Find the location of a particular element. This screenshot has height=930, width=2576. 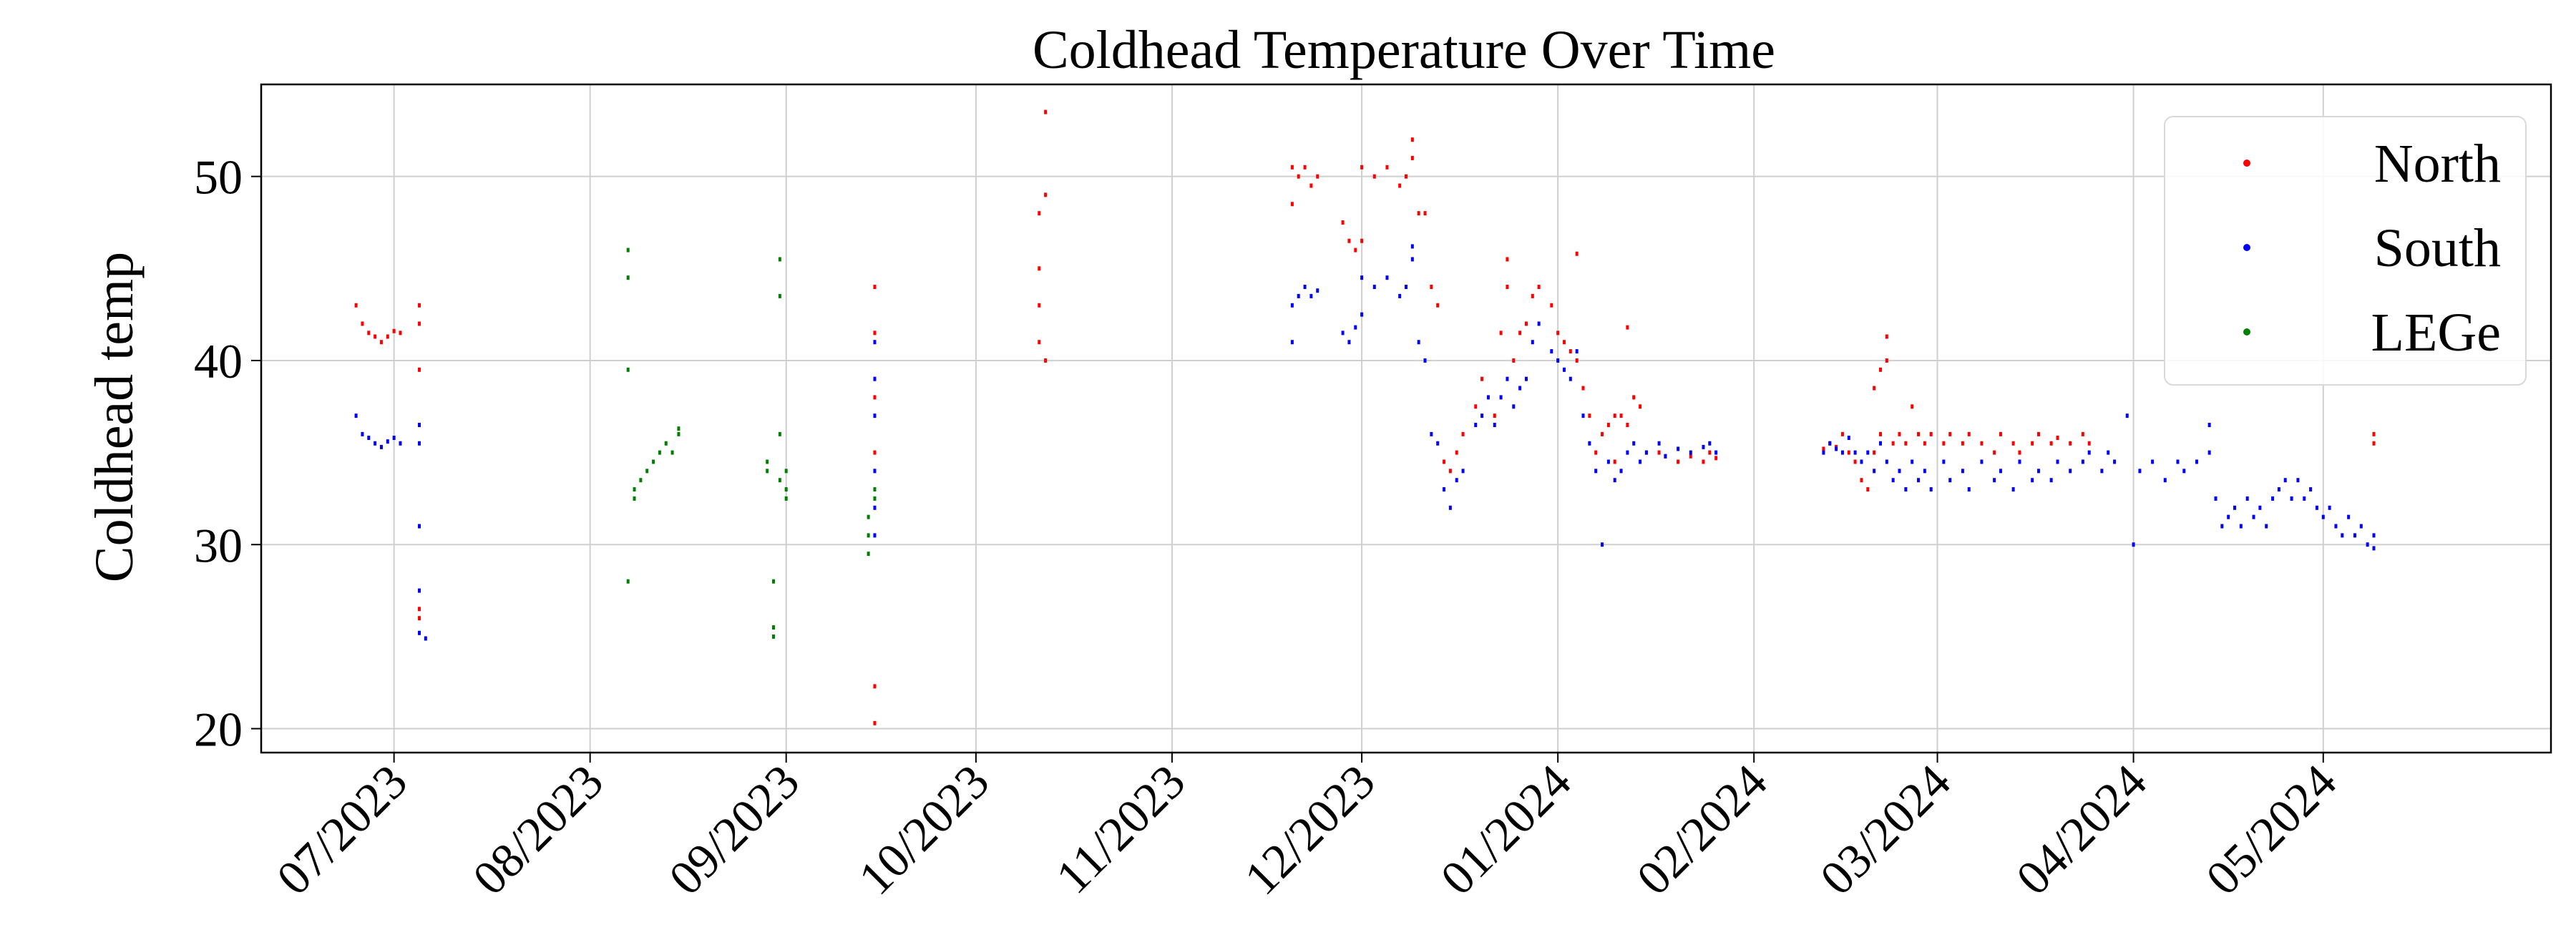

y-tick-label: 50 is located at coordinates (218, 177).